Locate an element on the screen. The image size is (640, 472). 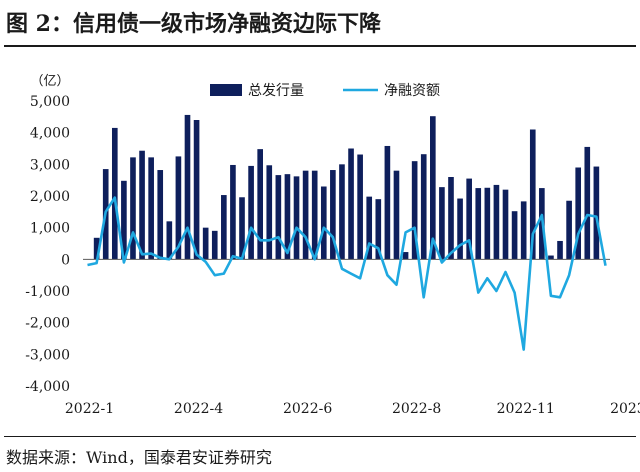
x-tick-label: 2022-4 is located at coordinates (198, 409).